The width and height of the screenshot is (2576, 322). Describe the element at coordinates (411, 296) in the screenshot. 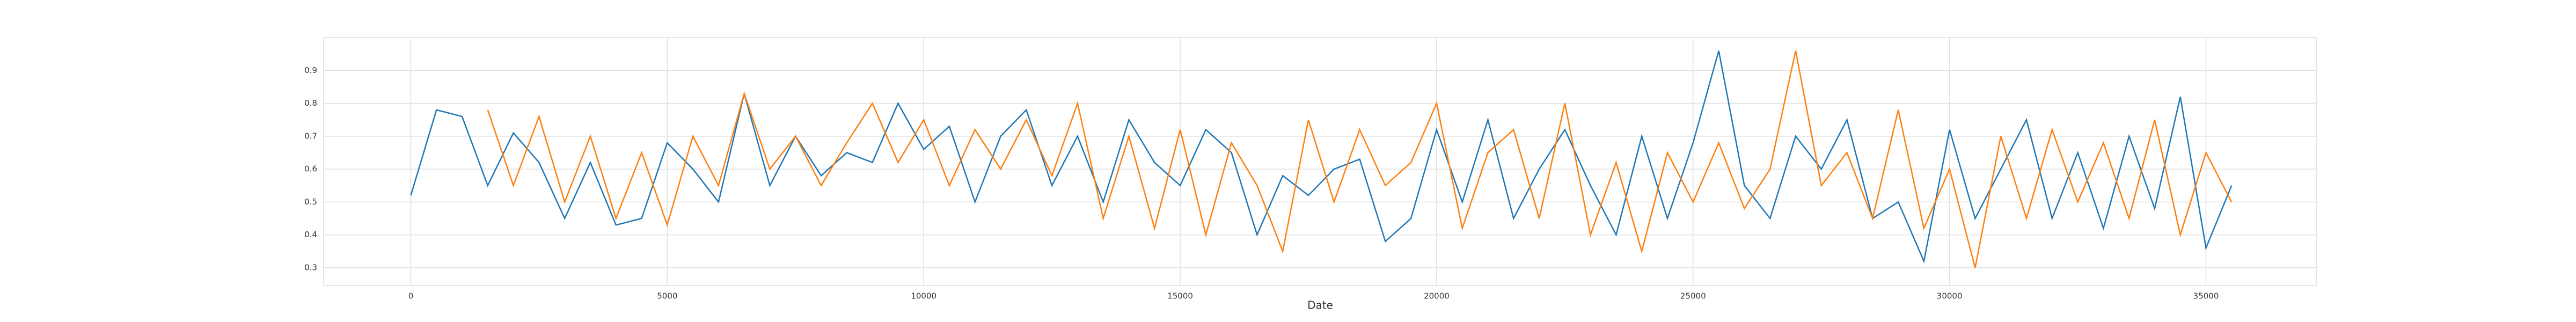

I see `x-tick-label: 0` at that location.